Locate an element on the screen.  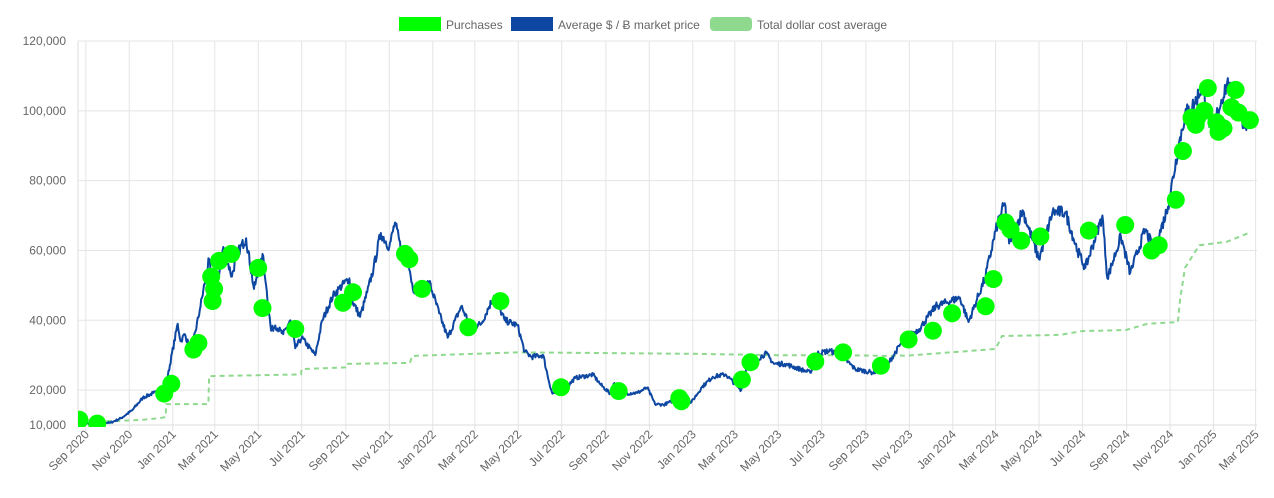
x-tick-label: Mar 2021 is located at coordinates (198, 450).